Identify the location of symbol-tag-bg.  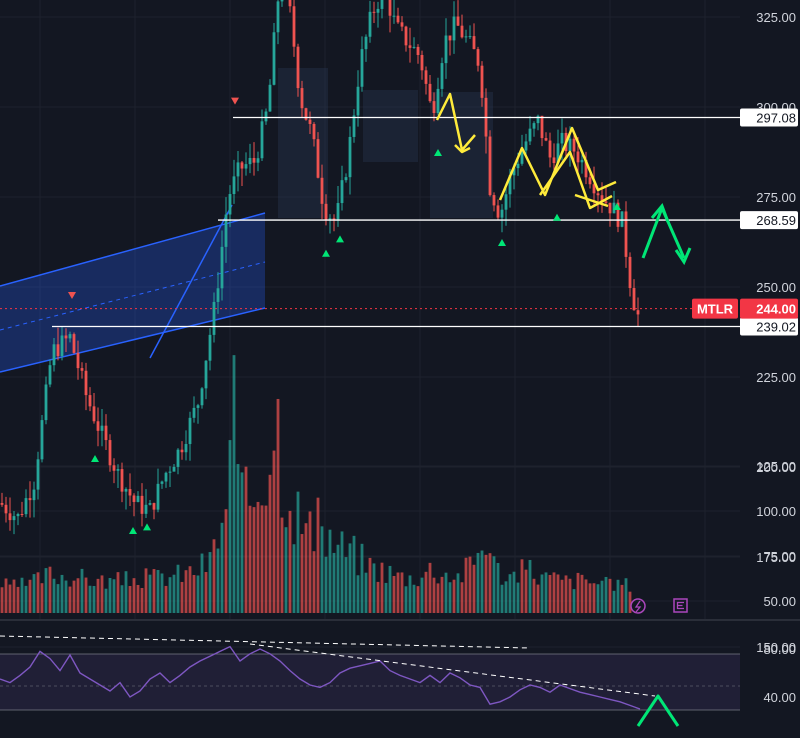
(715, 308).